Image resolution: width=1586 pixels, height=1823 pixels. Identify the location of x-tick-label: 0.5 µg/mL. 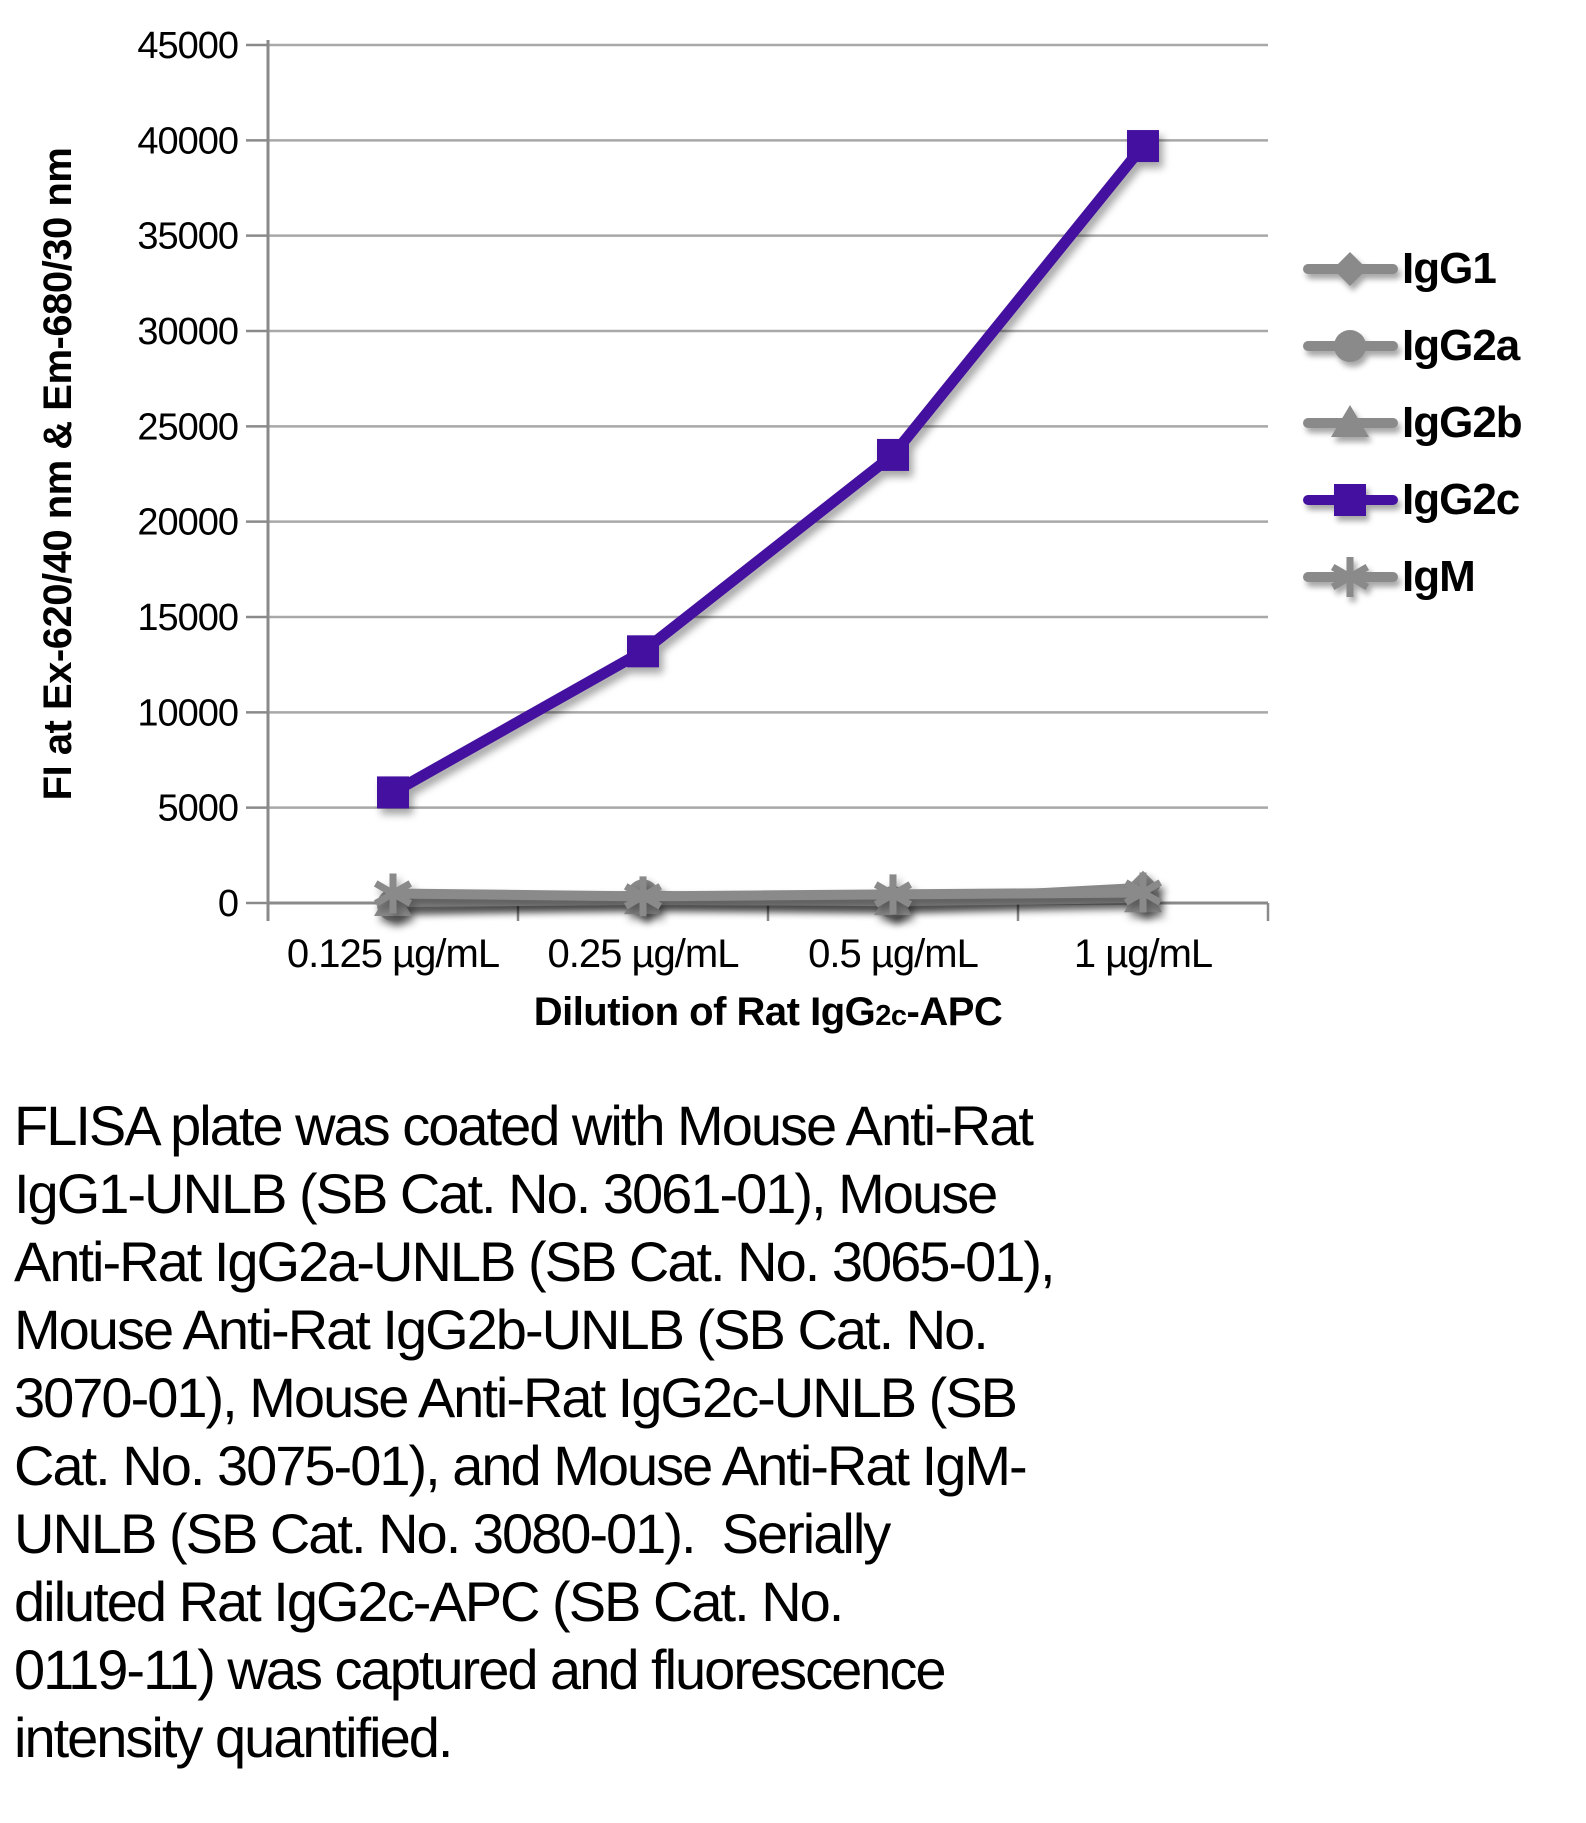
(893, 954).